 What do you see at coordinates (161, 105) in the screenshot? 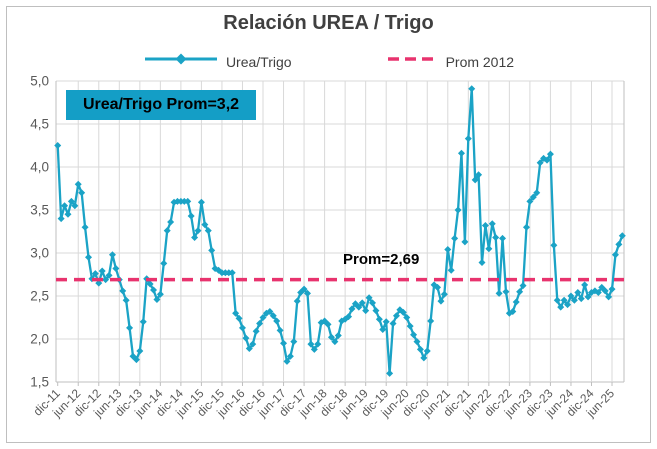
I see `average-callout-box: Urea/Trigo Prom=3,2` at bounding box center [161, 105].